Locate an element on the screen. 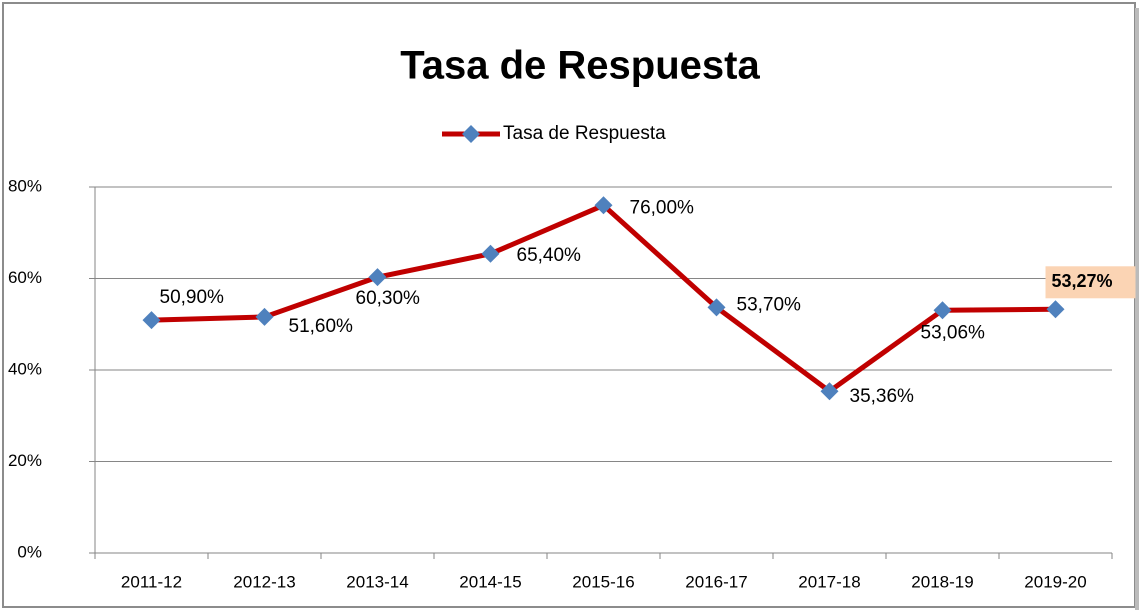 This screenshot has height=612, width=1141. x-tick-label: 2018-19 is located at coordinates (942, 581).